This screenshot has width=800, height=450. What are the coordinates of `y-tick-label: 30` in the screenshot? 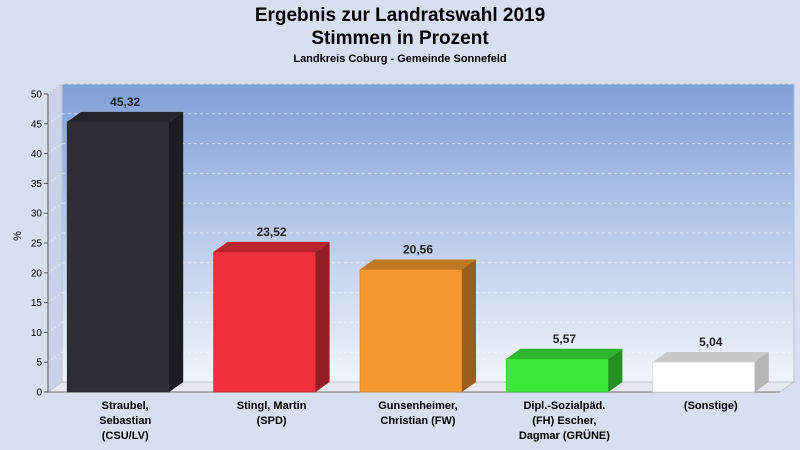 It's located at (37, 214).